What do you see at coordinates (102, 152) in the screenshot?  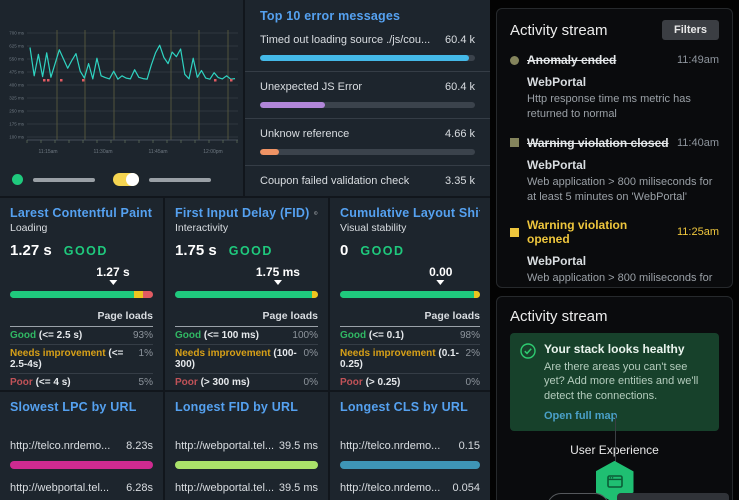 I see `svg-text: 11:30am` at bounding box center [102, 152].